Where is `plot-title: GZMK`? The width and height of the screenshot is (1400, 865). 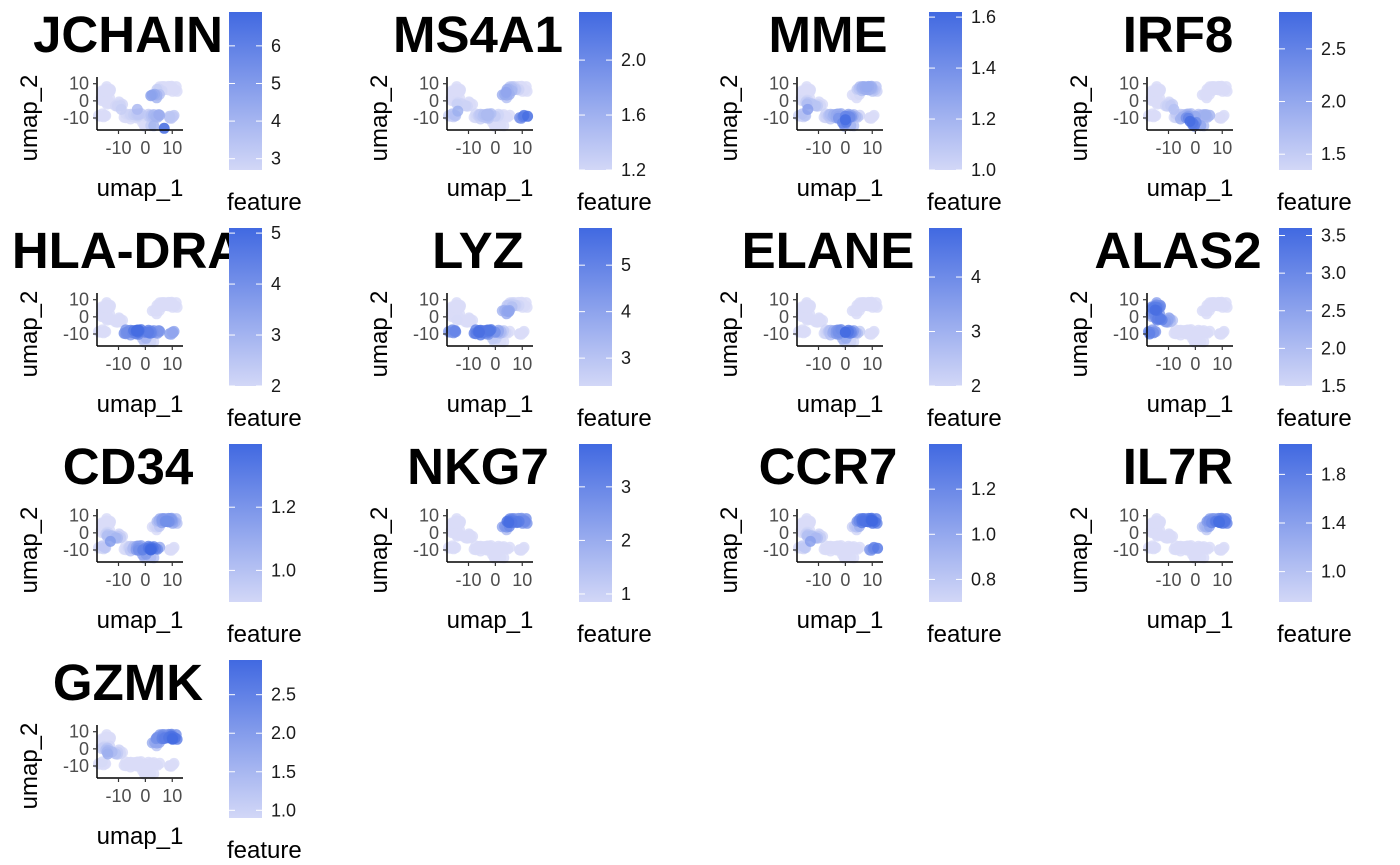
plot-title: GZMK is located at coordinates (128, 682).